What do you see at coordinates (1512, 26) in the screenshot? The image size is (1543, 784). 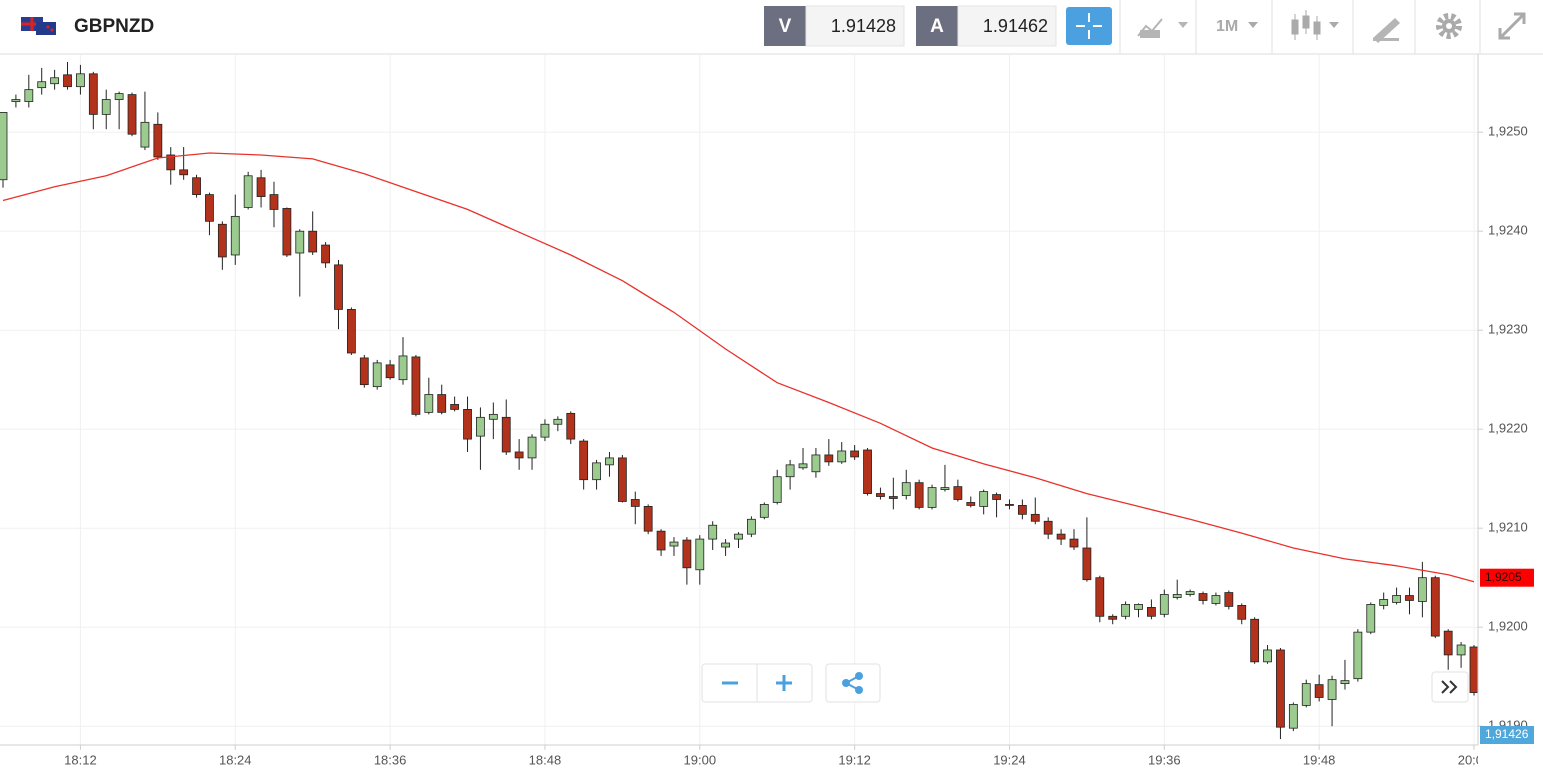 I see `fullscreen-button` at bounding box center [1512, 26].